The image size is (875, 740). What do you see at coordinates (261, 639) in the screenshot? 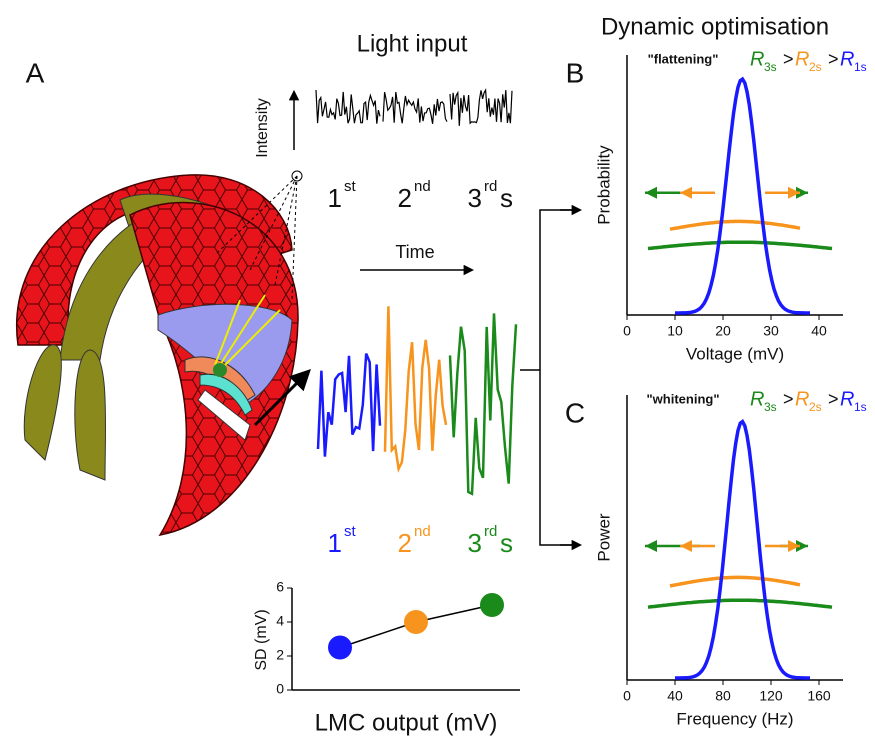
I see `y-axis-label: SD (mV)` at bounding box center [261, 639].